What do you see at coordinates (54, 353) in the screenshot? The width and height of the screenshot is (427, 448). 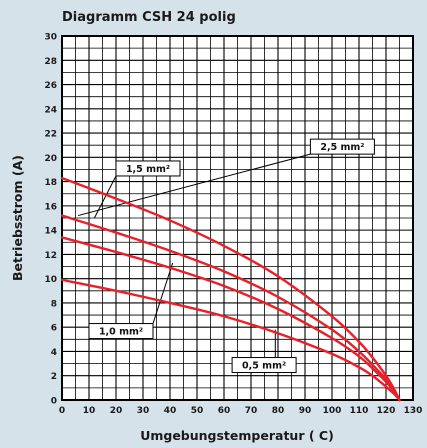 I see `y-tick-label: 4` at bounding box center [54, 353].